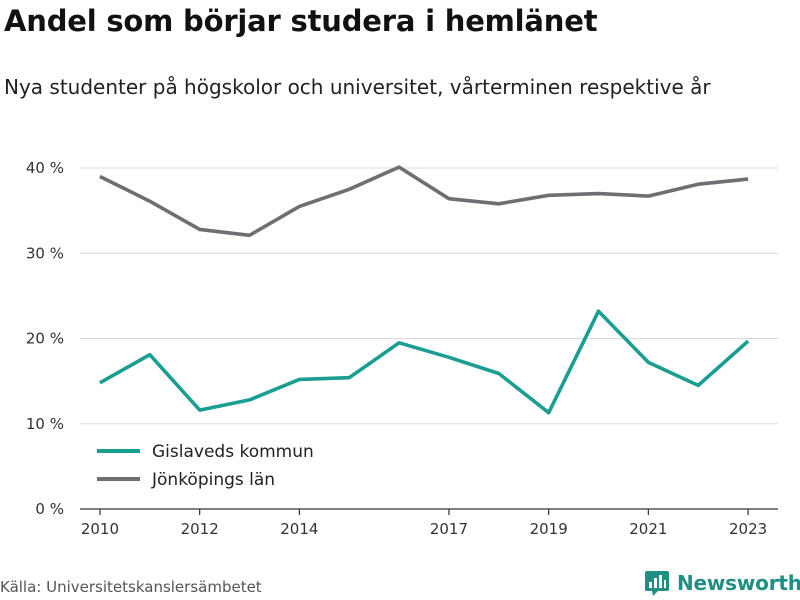  Describe the element at coordinates (233, 452) in the screenshot. I see `legend-label: Gislaveds kommun` at that location.